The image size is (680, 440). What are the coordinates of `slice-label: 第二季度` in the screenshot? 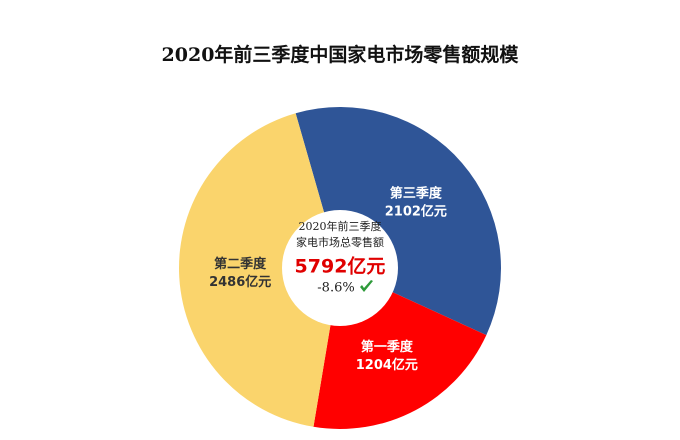 It's located at (240, 264).